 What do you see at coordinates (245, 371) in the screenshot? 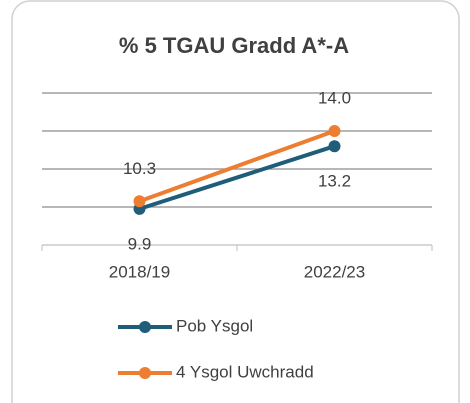
I see `legend-label: 4 Ysgol Uwchradd` at bounding box center [245, 371].